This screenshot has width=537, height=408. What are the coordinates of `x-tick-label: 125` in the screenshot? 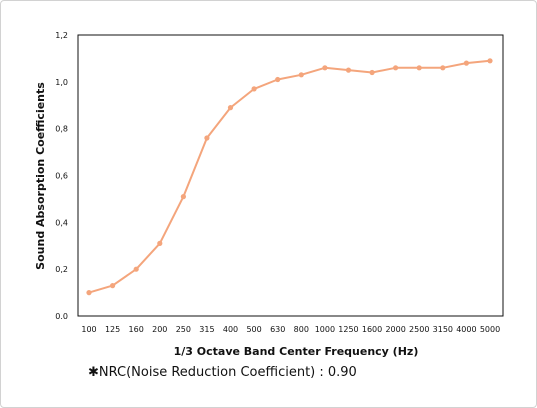 It's located at (112, 329).